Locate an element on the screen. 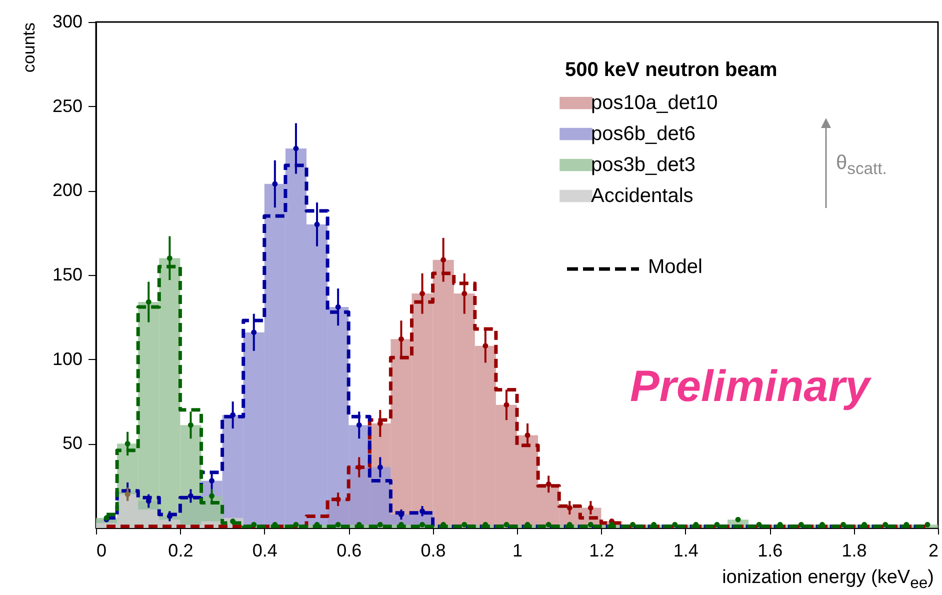  legend-label: Accidentals is located at coordinates (642, 196).